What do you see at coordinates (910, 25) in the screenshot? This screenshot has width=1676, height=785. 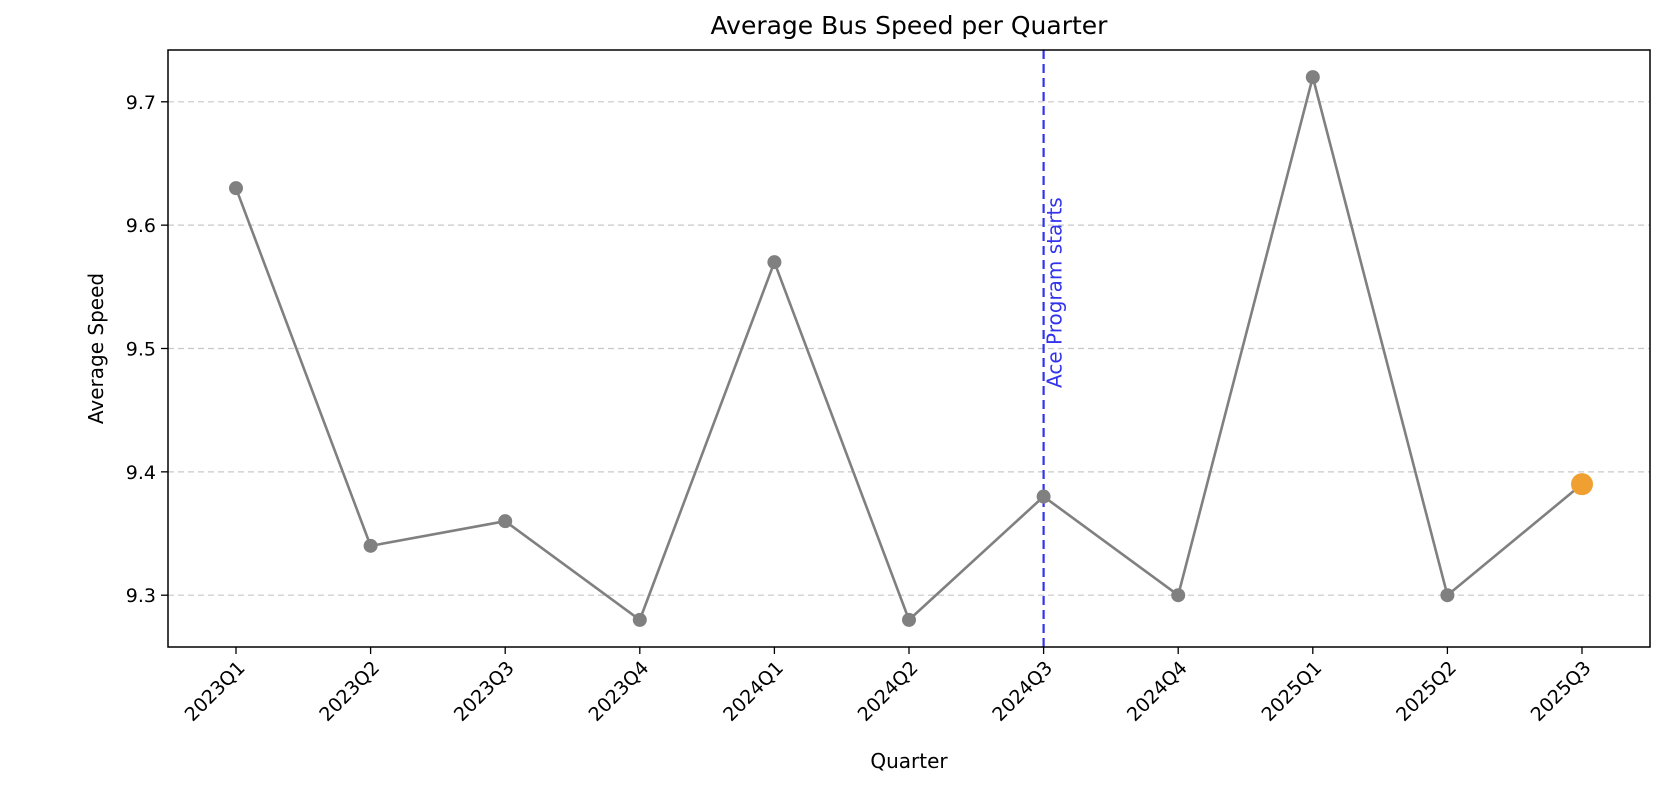 I see `chart-title: Average Bus Speed per Quarter` at bounding box center [910, 25].